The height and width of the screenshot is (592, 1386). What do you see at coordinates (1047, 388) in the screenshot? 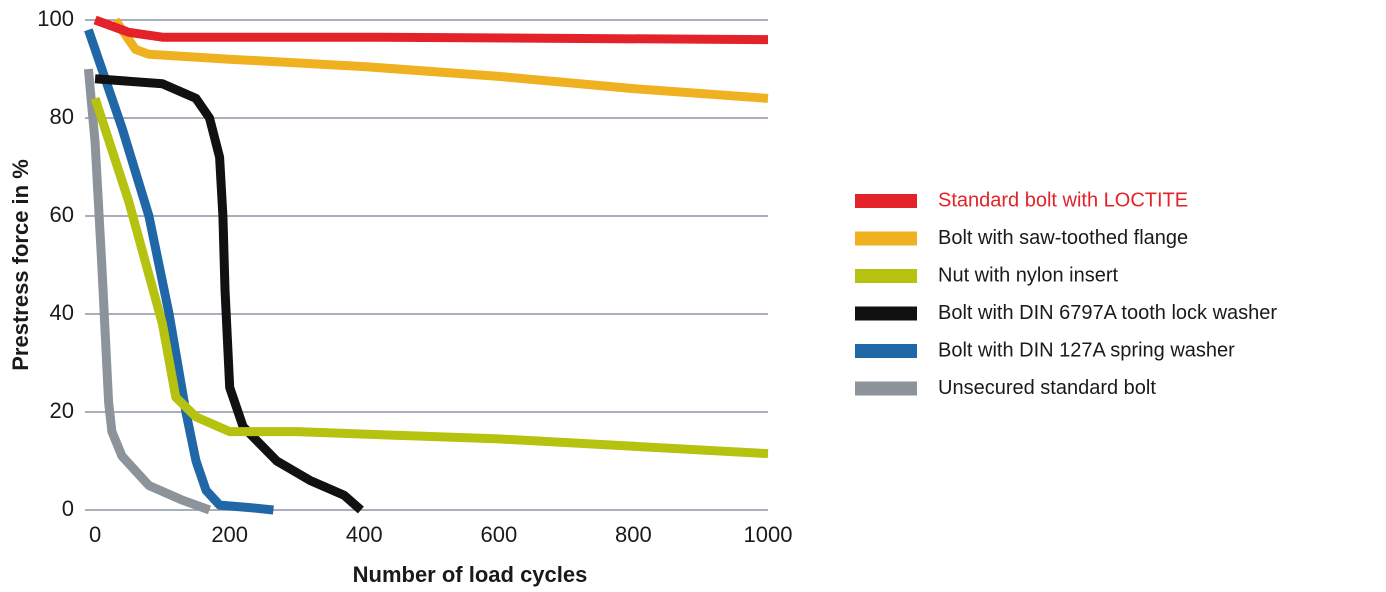
I see `legend-label: Unsecured standard bolt` at bounding box center [1047, 388].